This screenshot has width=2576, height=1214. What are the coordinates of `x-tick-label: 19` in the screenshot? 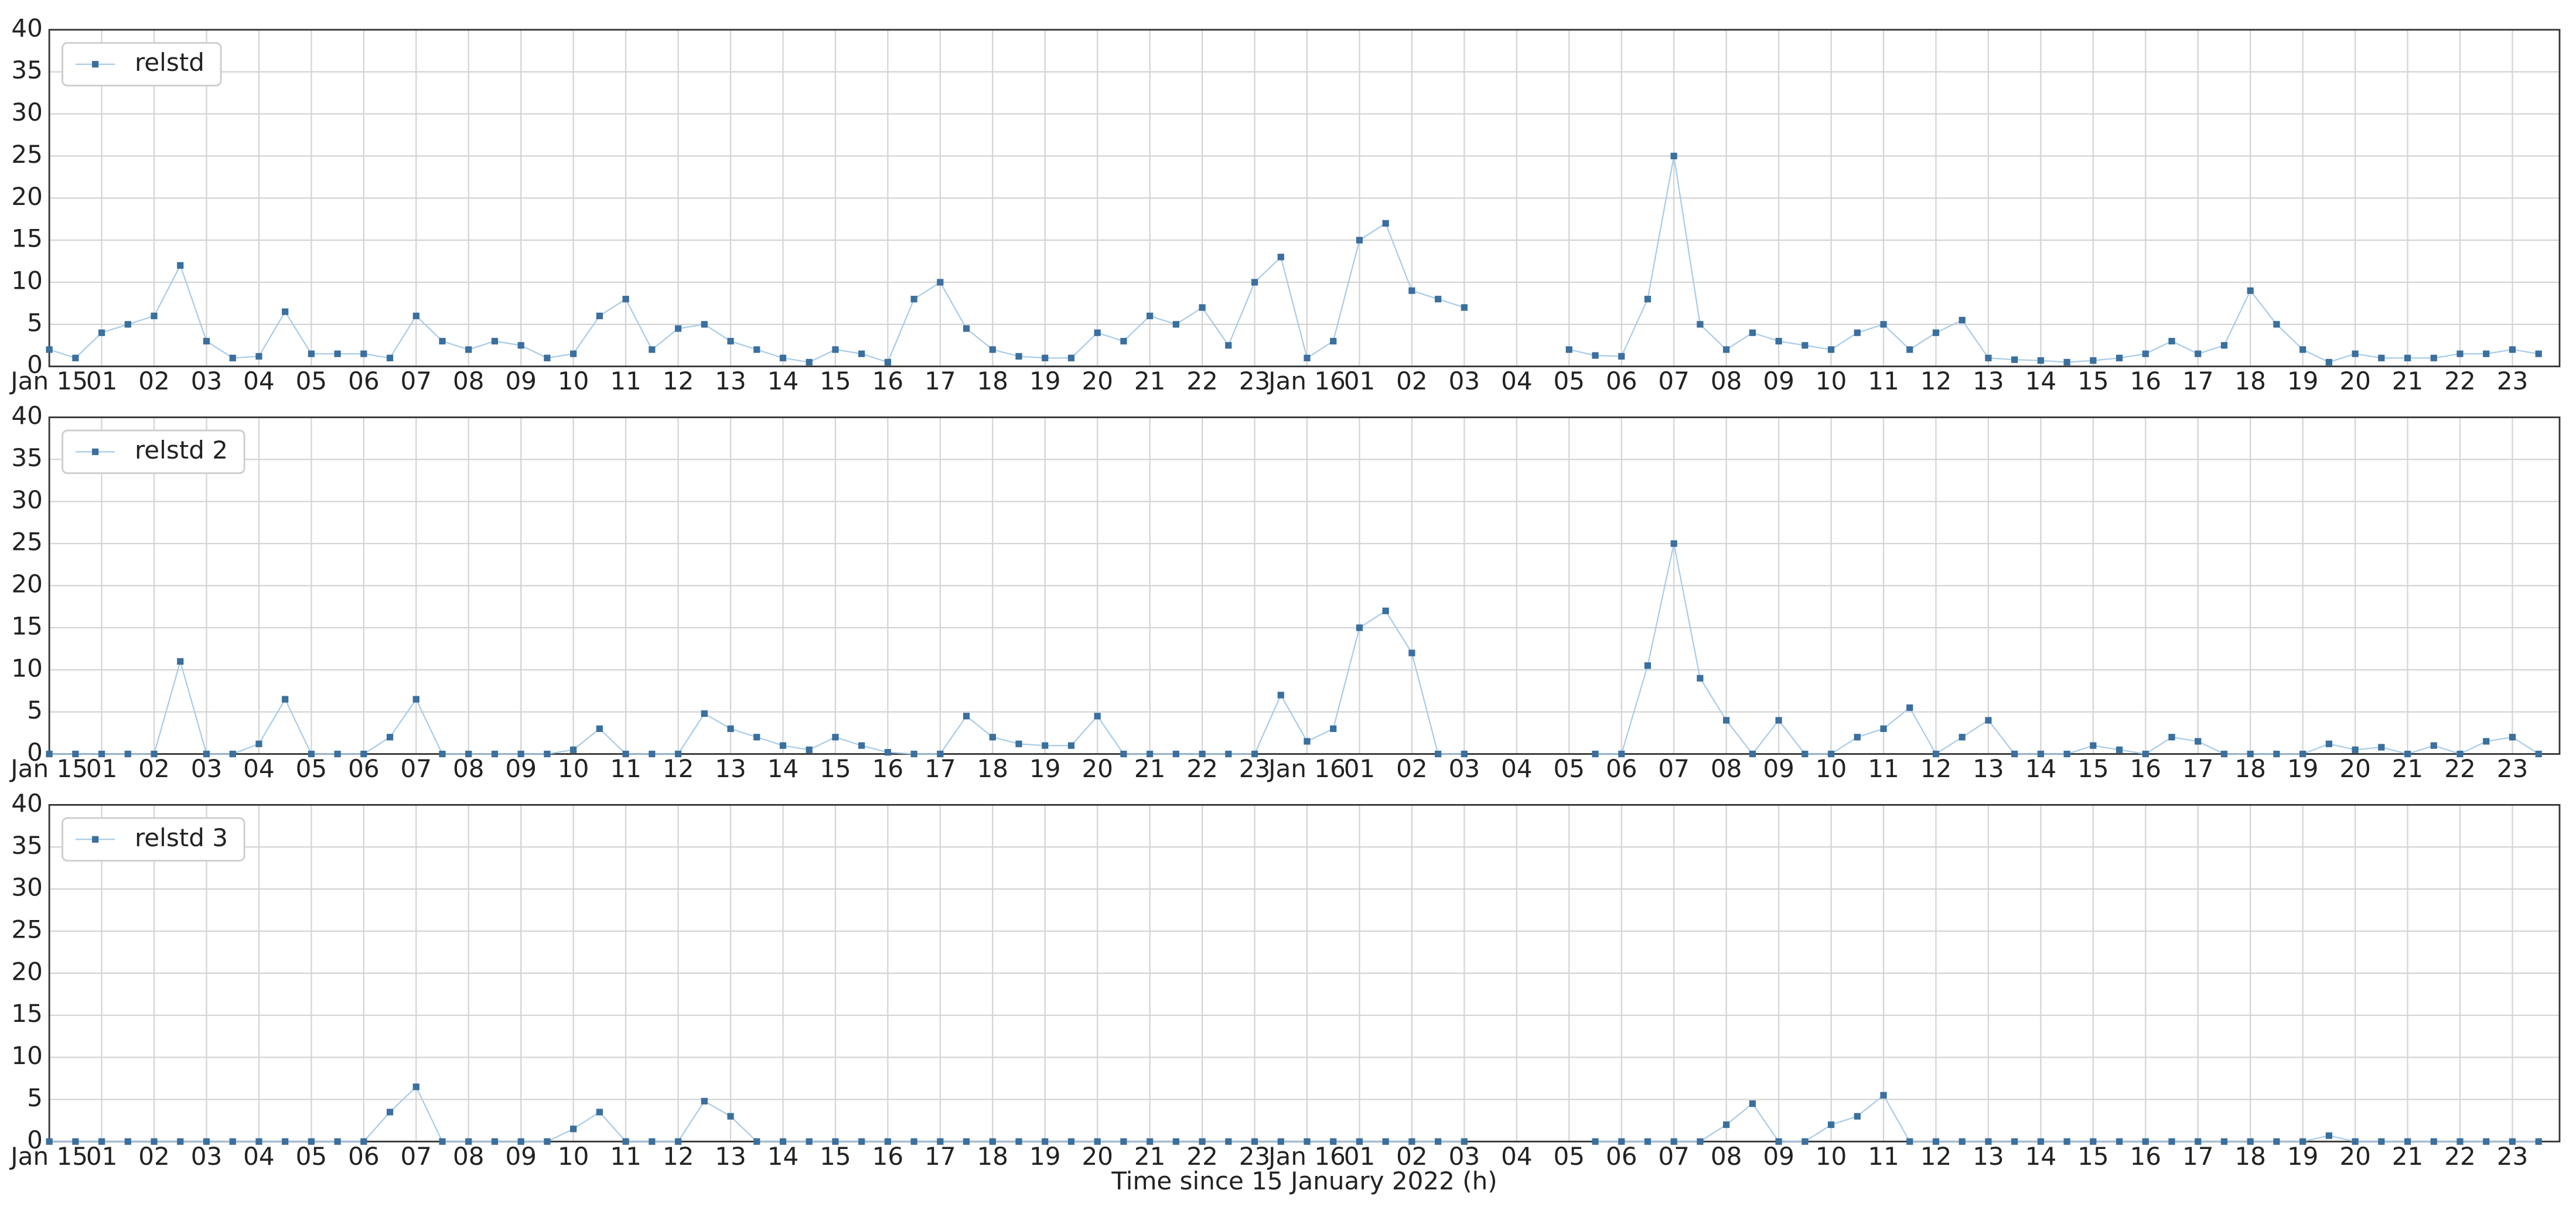 It's located at (1045, 1156).